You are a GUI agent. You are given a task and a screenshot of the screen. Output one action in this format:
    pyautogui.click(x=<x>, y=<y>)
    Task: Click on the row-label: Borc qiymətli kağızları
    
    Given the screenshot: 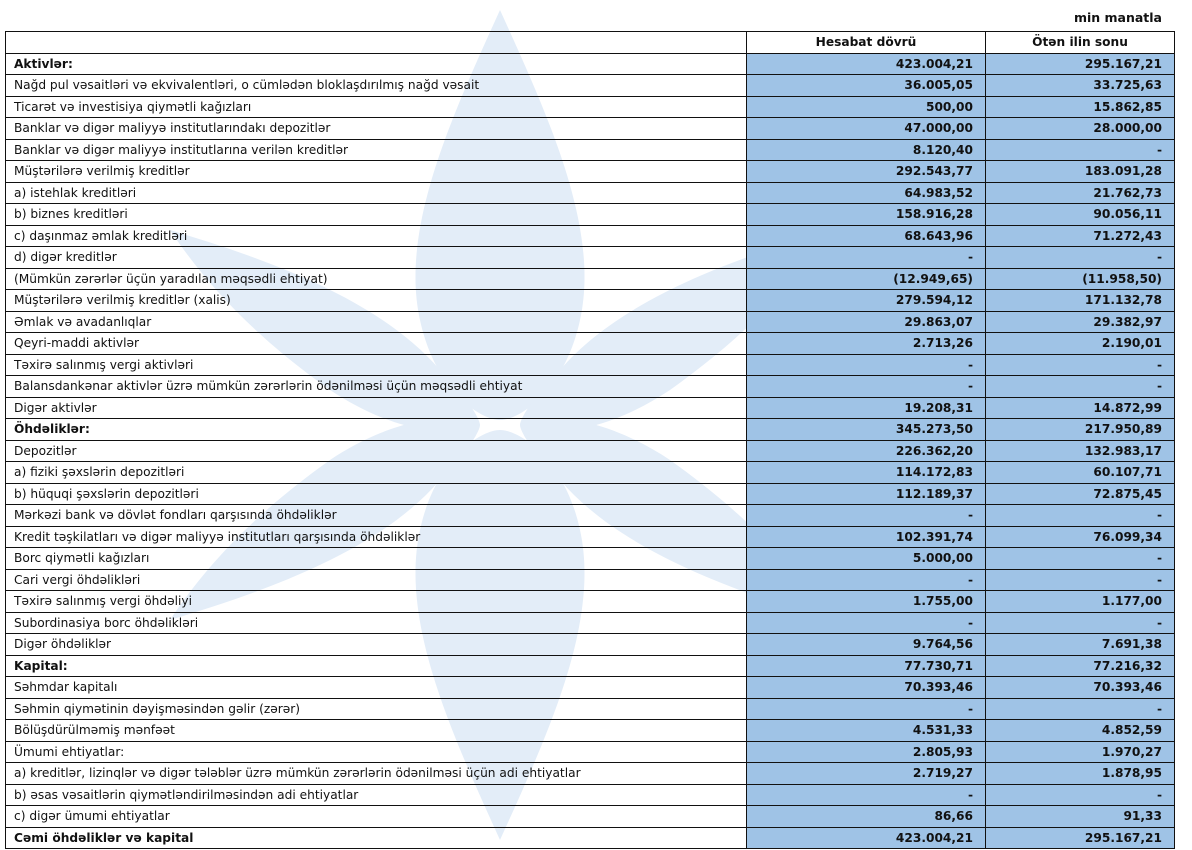 What is the action you would take?
    pyautogui.click(x=376, y=558)
    